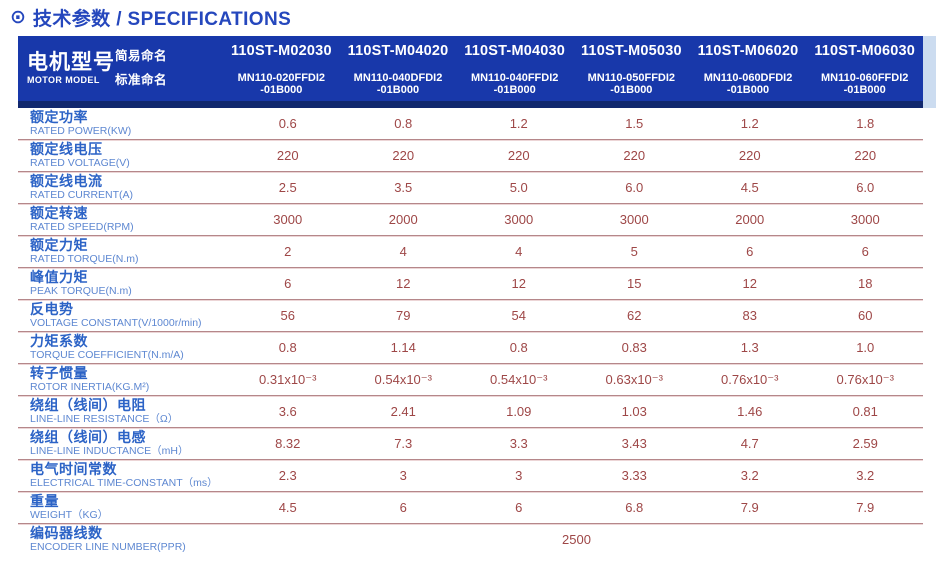 The image size is (943, 563). I want to click on cell-value: 0.63x10⁻³, so click(634, 379).